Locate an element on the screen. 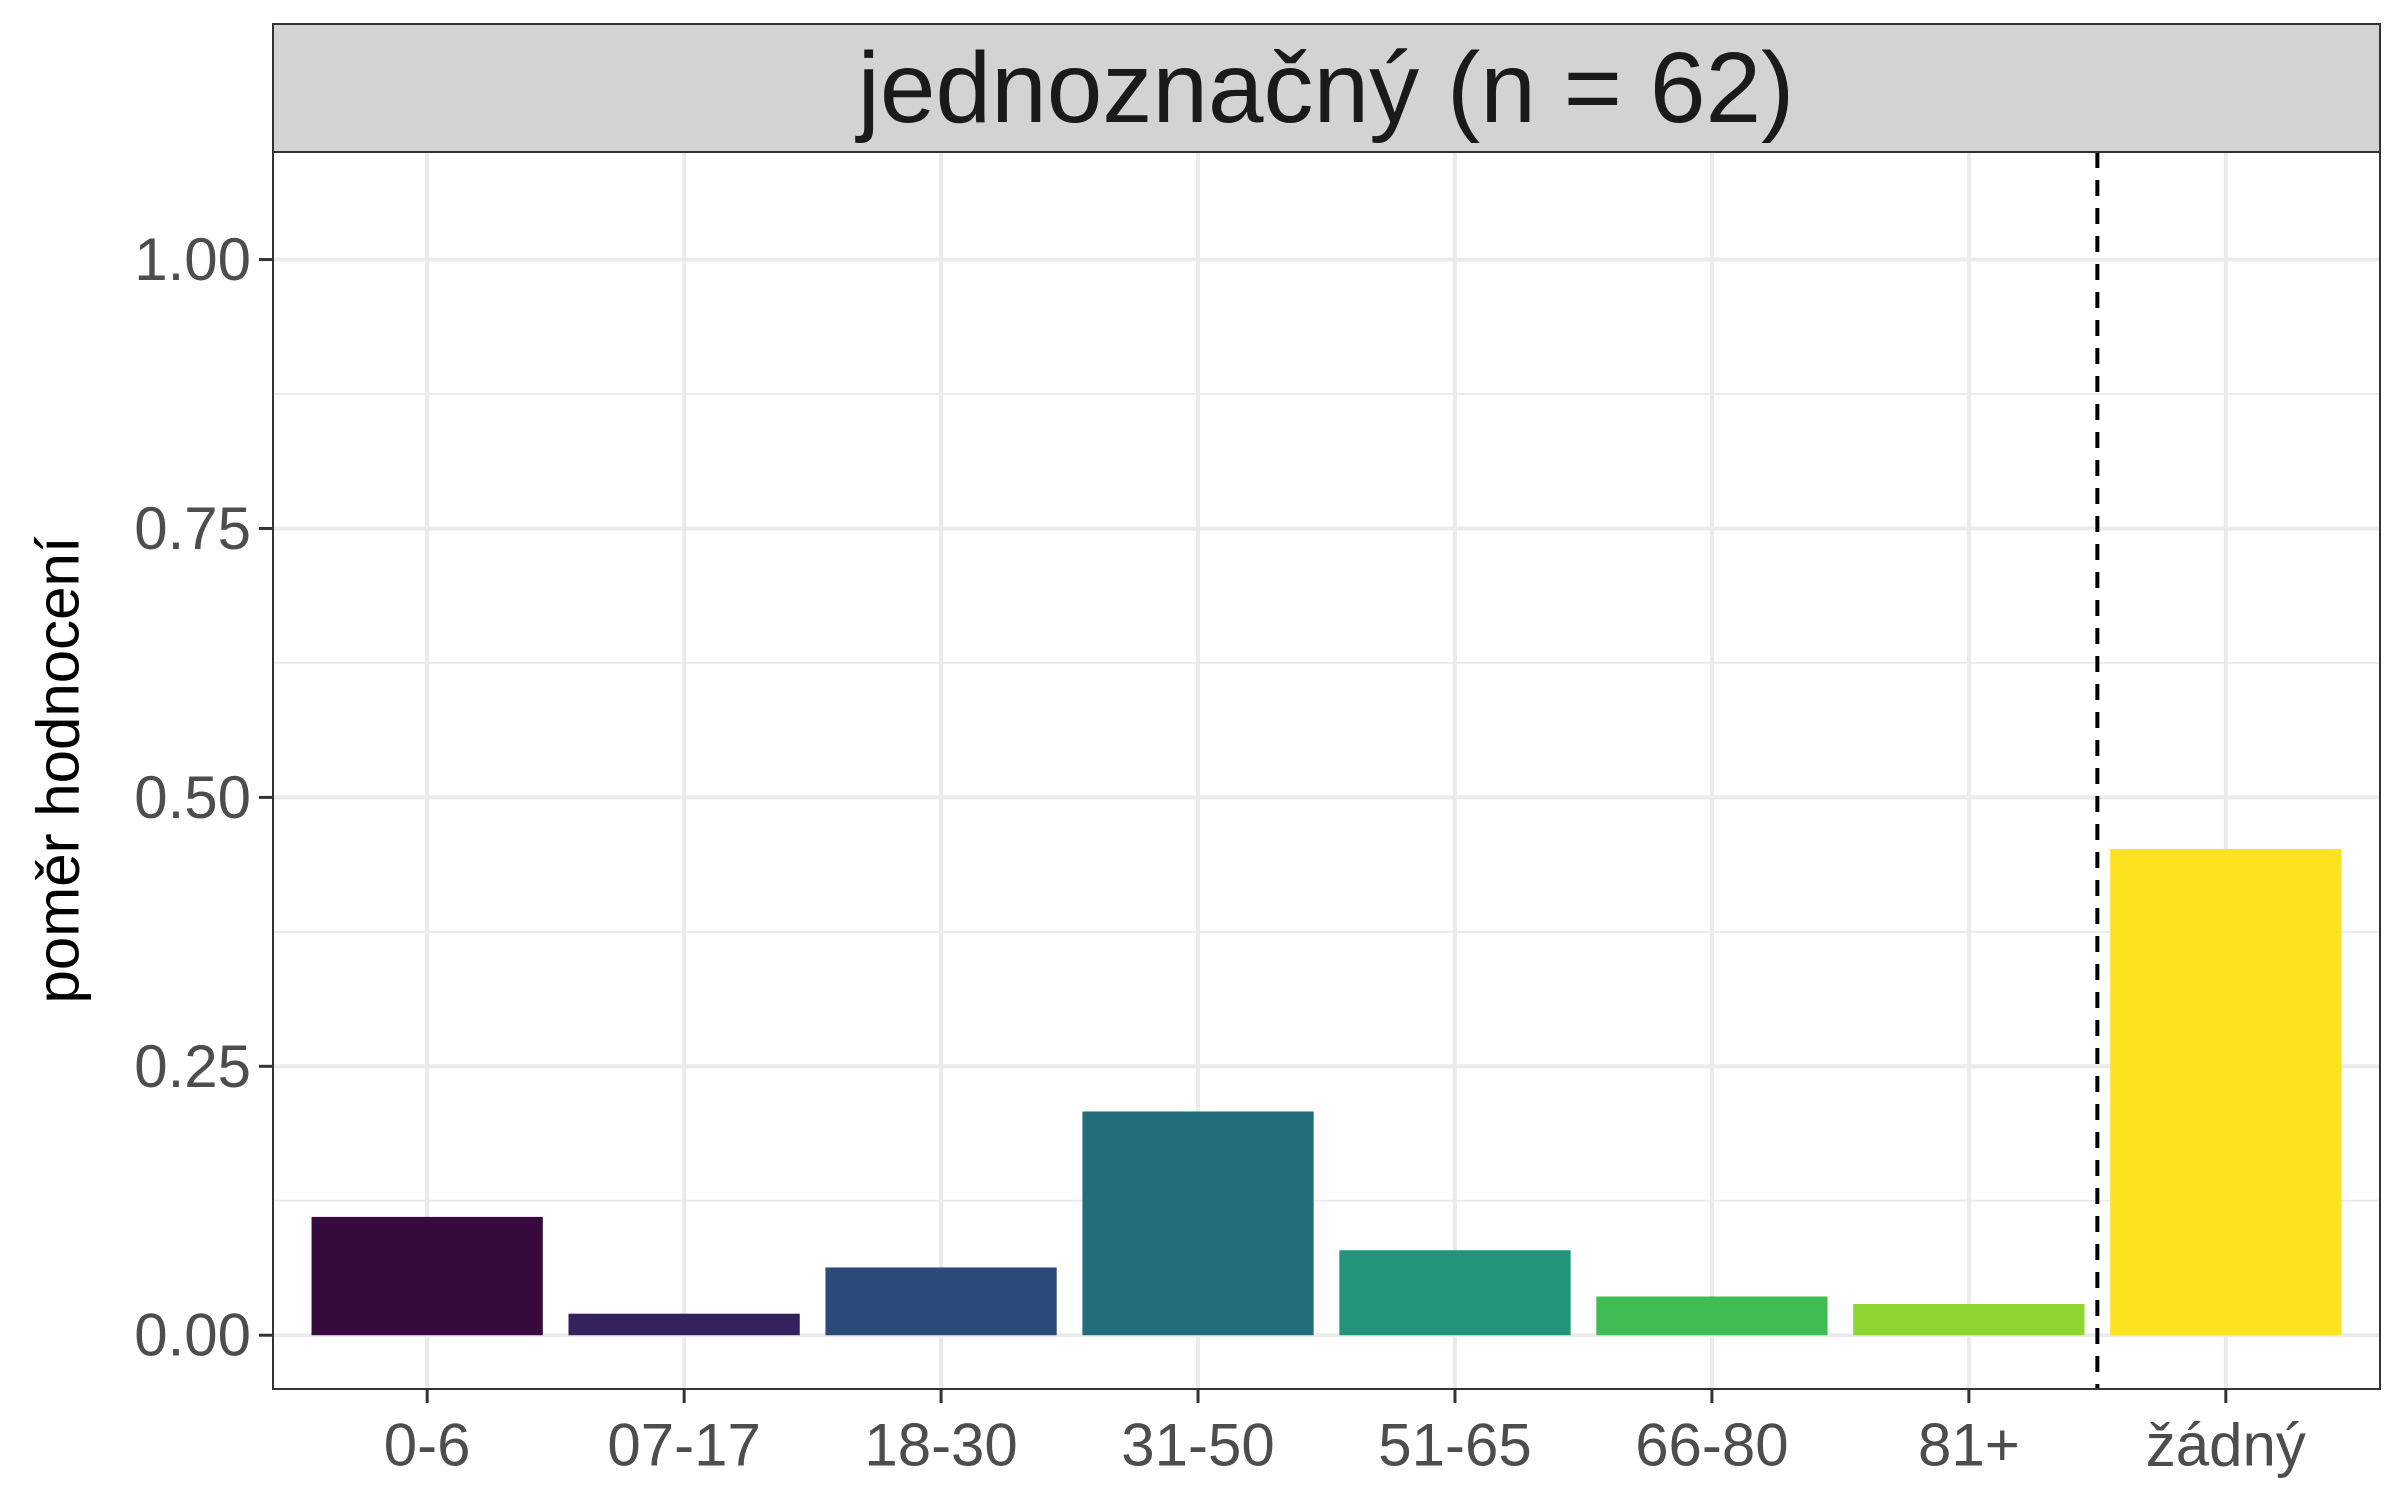 The image size is (2400, 1500). x-tick-label: 81+ is located at coordinates (1969, 1445).